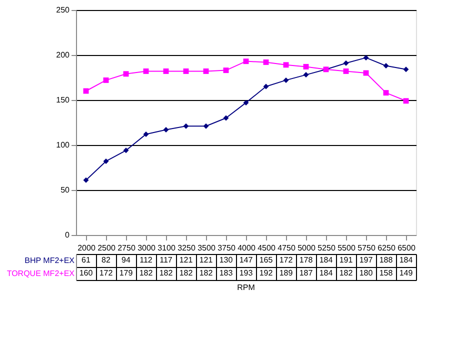 Image resolution: width=450 pixels, height=344 pixels. What do you see at coordinates (86, 273) in the screenshot?
I see `data-label: 160` at bounding box center [86, 273].